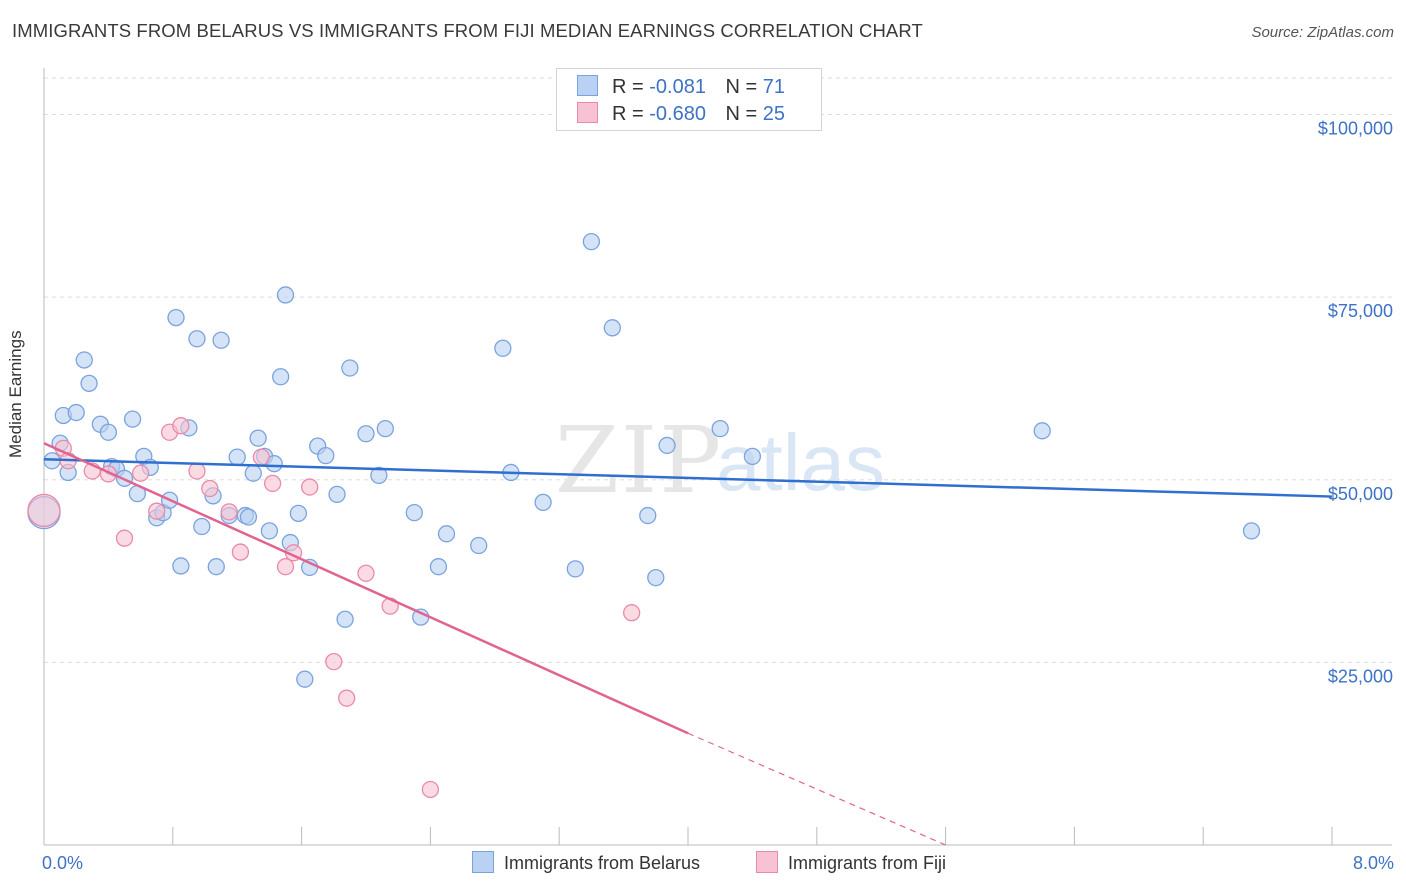 The image size is (1406, 892). I want to click on legend-row-belarus: R = -0.081 N = 71, so click(681, 87).